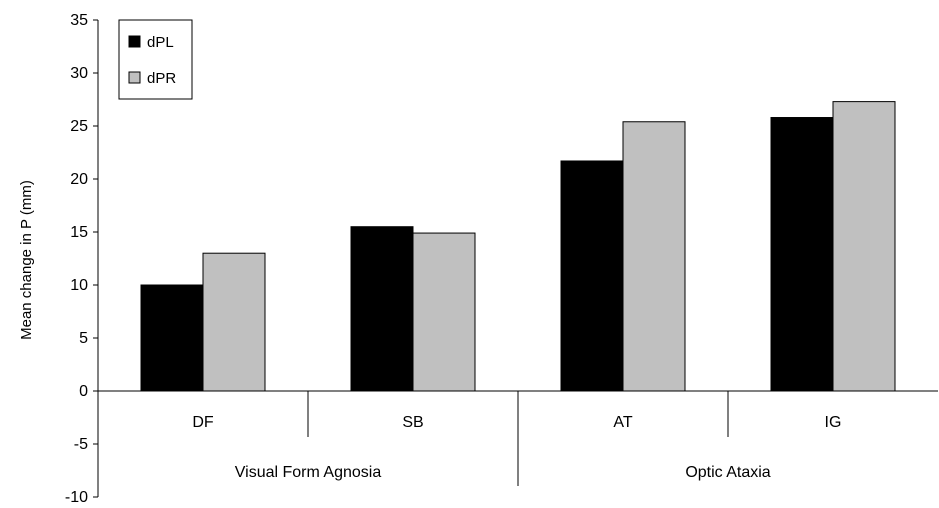  I want to click on y-tick-label: 25, so click(79, 126).